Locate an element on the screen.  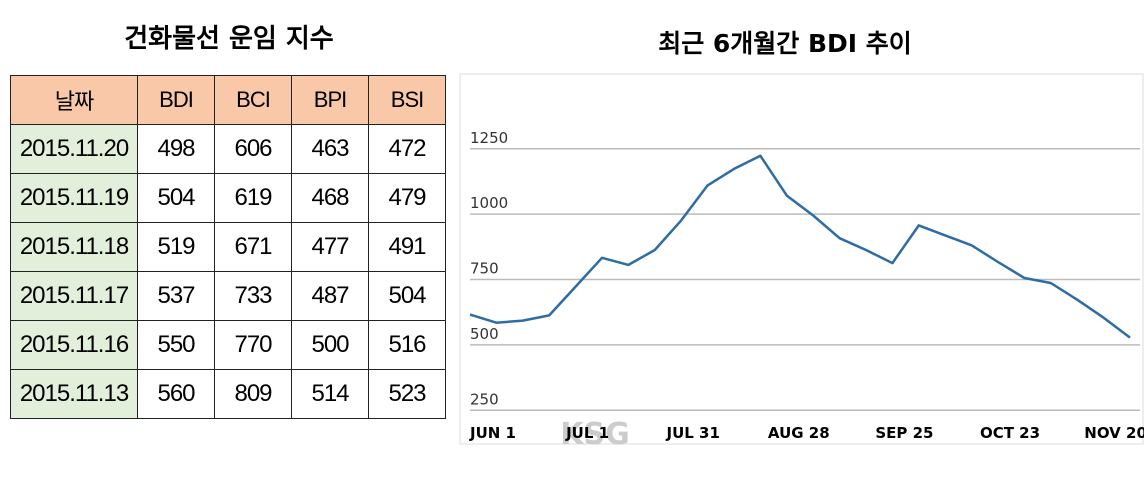
watermark: KSG is located at coordinates (594, 434).